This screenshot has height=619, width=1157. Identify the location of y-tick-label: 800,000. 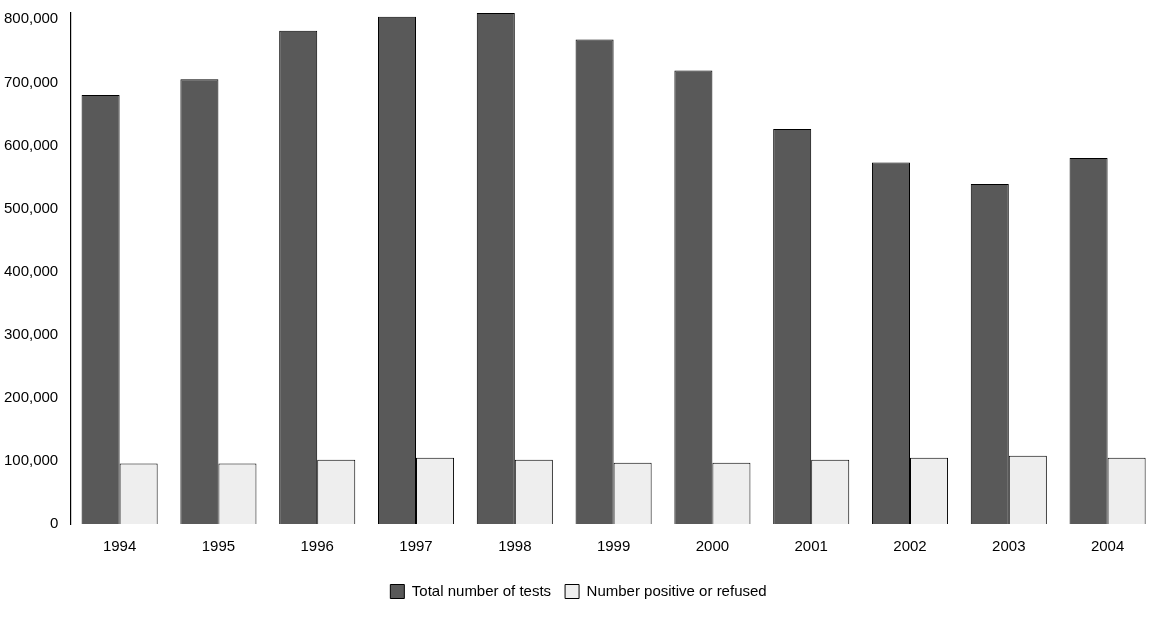
(31, 18).